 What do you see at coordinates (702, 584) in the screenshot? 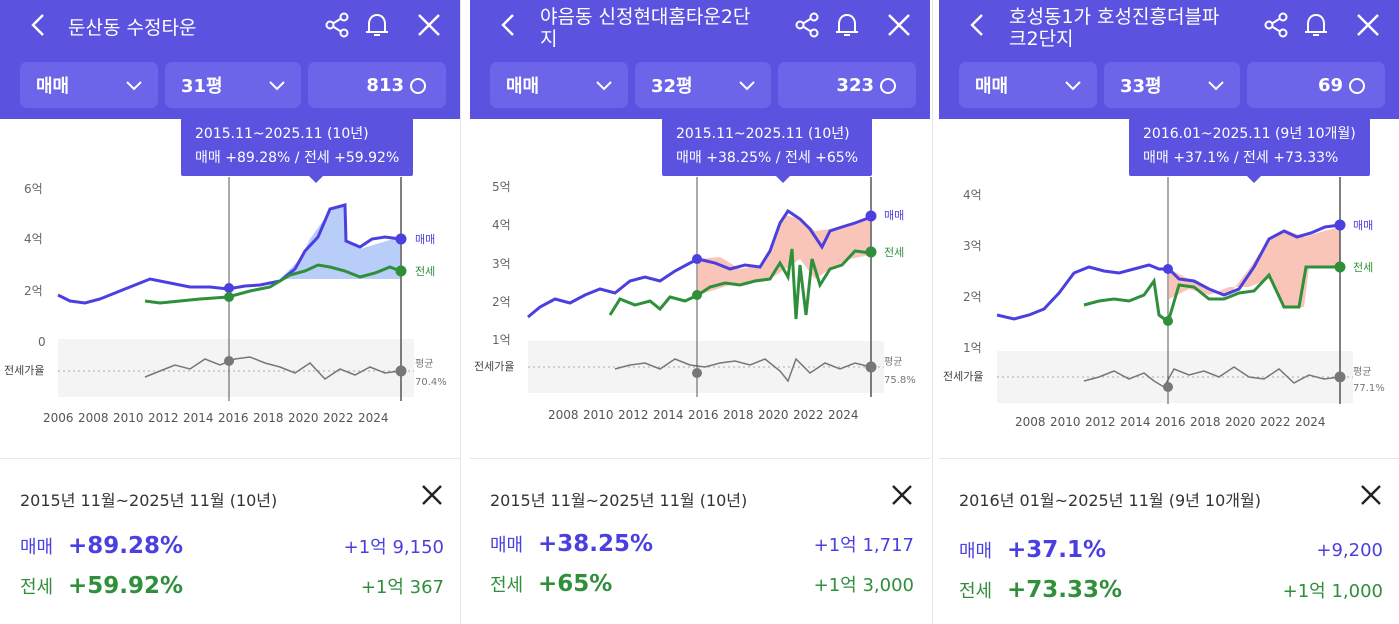
I see `jeonse-row: 전세 +65% +1억 3,000` at bounding box center [702, 584].